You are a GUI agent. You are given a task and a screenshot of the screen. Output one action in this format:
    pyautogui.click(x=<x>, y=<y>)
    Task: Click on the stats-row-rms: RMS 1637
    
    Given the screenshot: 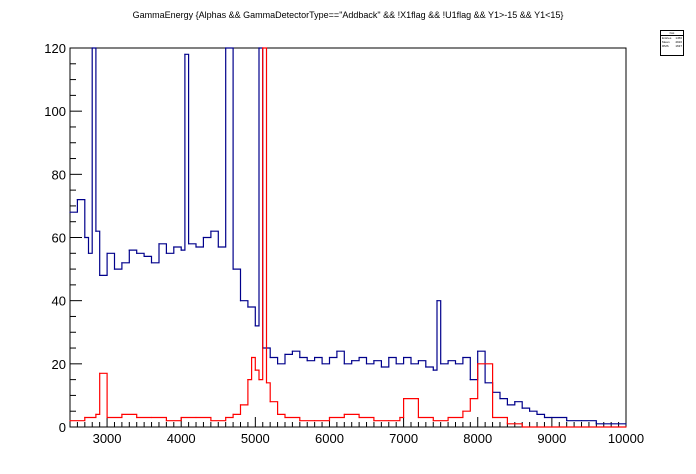 What is the action you would take?
    pyautogui.click(x=672, y=46)
    